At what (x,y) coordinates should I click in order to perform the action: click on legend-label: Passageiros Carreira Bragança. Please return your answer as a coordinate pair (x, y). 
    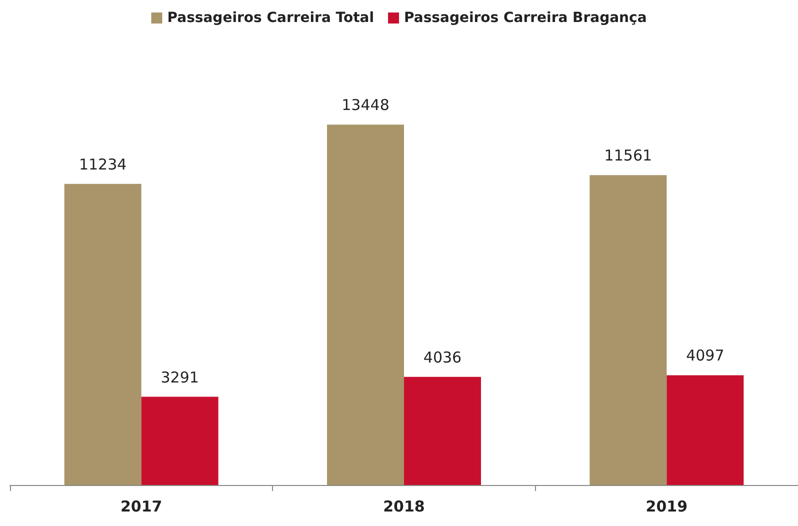
    Looking at the image, I should click on (525, 18).